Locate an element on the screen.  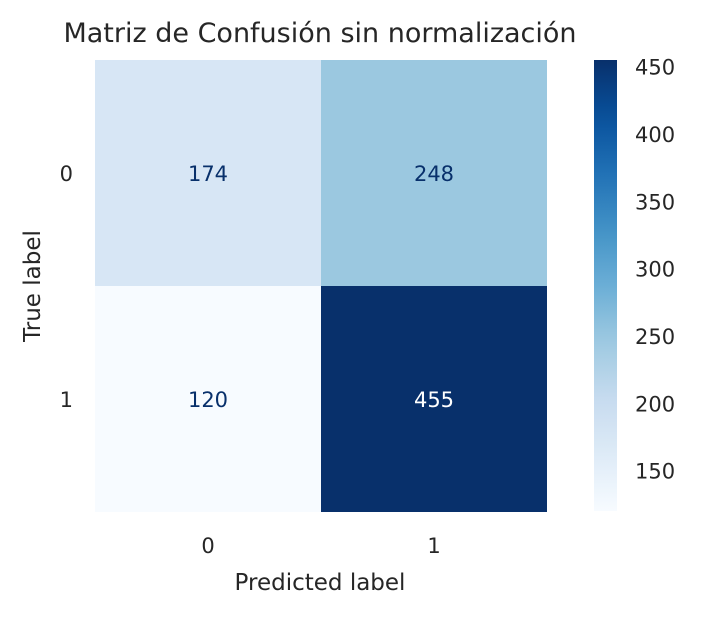
chart-title: Matriz de Confusión sin normalización is located at coordinates (319, 33).